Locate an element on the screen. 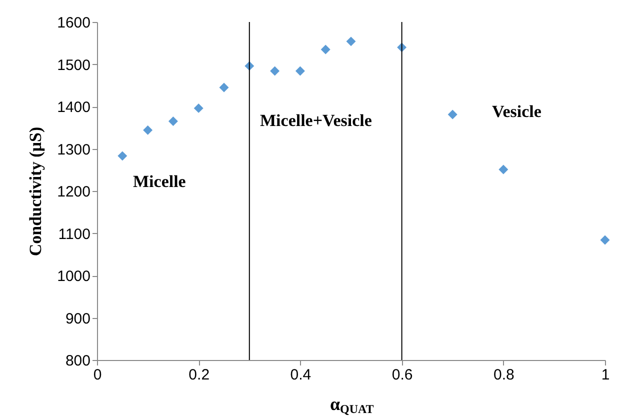 This screenshot has width=619, height=417. y-tick-label: 1200 is located at coordinates (73, 192).